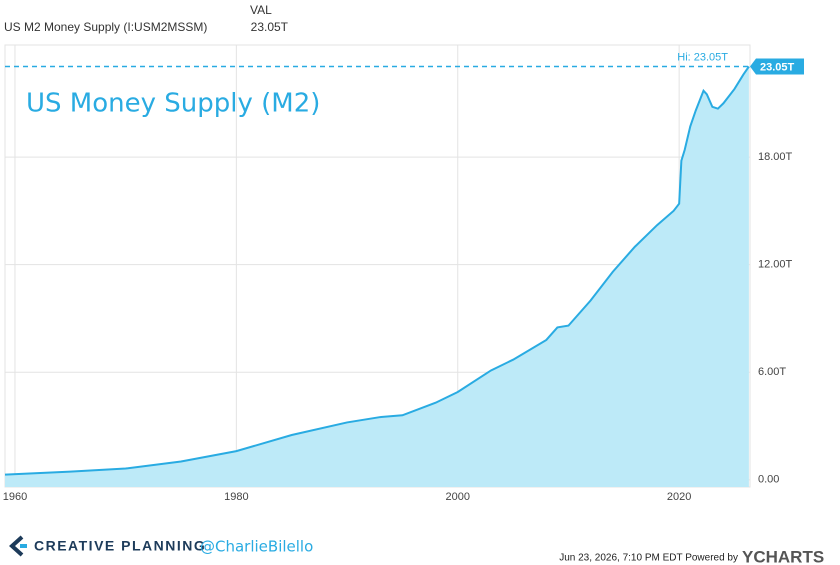 Image resolution: width=840 pixels, height=565 pixels. Describe the element at coordinates (775, 157) in the screenshot. I see `y-tick-label: 18.00T` at that location.